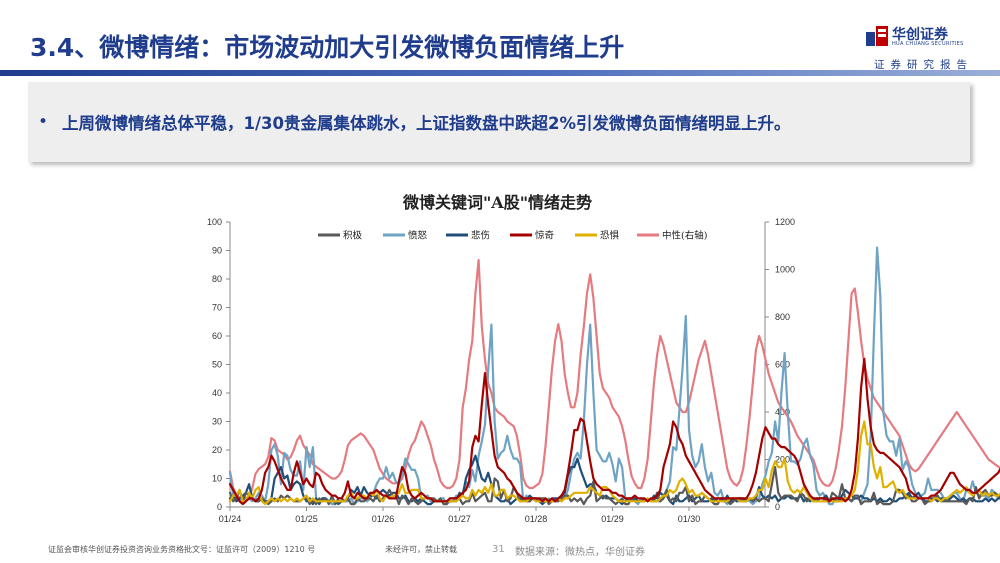 Image resolution: width=1000 pixels, height=563 pixels. What do you see at coordinates (785, 270) in the screenshot?
I see `y-tick-label-right: 1000` at bounding box center [785, 270].